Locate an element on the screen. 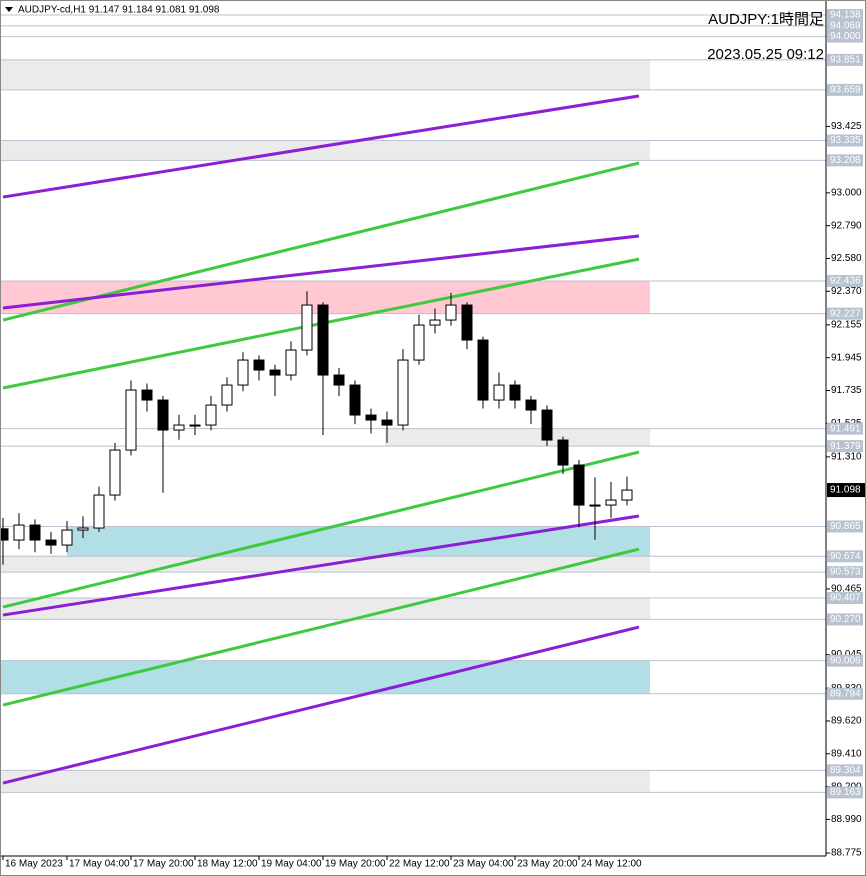 This screenshot has width=866, height=876. level-label: 89.794 is located at coordinates (845, 693).